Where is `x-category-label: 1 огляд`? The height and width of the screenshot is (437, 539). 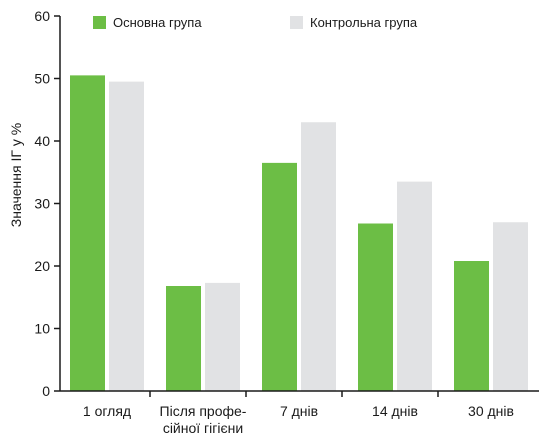 x-category-label: 1 огляд is located at coordinates (107, 411).